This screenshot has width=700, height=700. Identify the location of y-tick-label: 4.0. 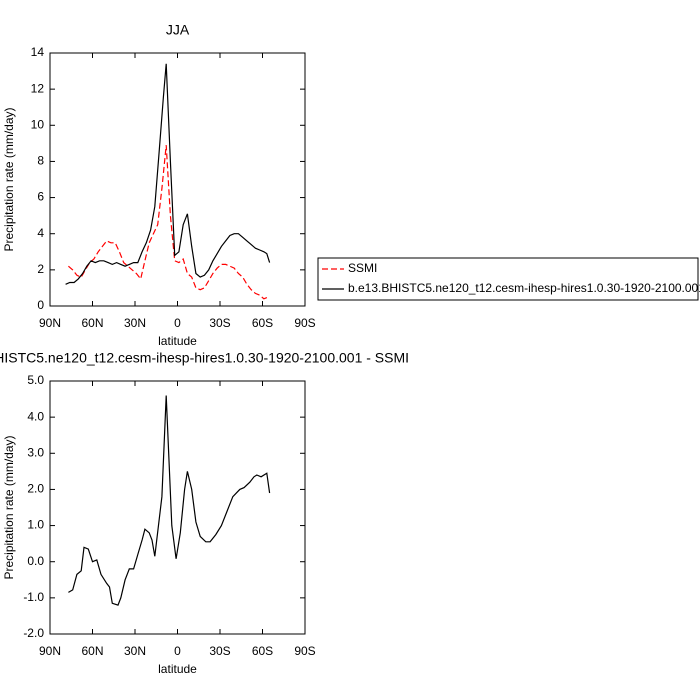
(35, 416).